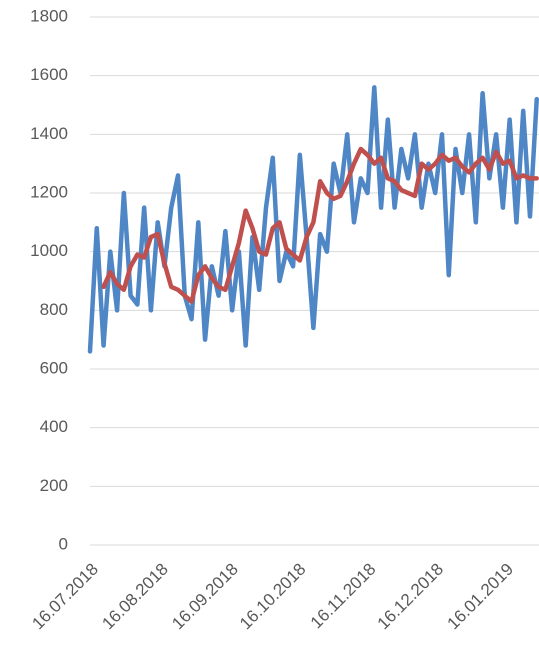 Image resolution: width=539 pixels, height=653 pixels. What do you see at coordinates (54, 309) in the screenshot?
I see `y-tick-label: 800` at bounding box center [54, 309].